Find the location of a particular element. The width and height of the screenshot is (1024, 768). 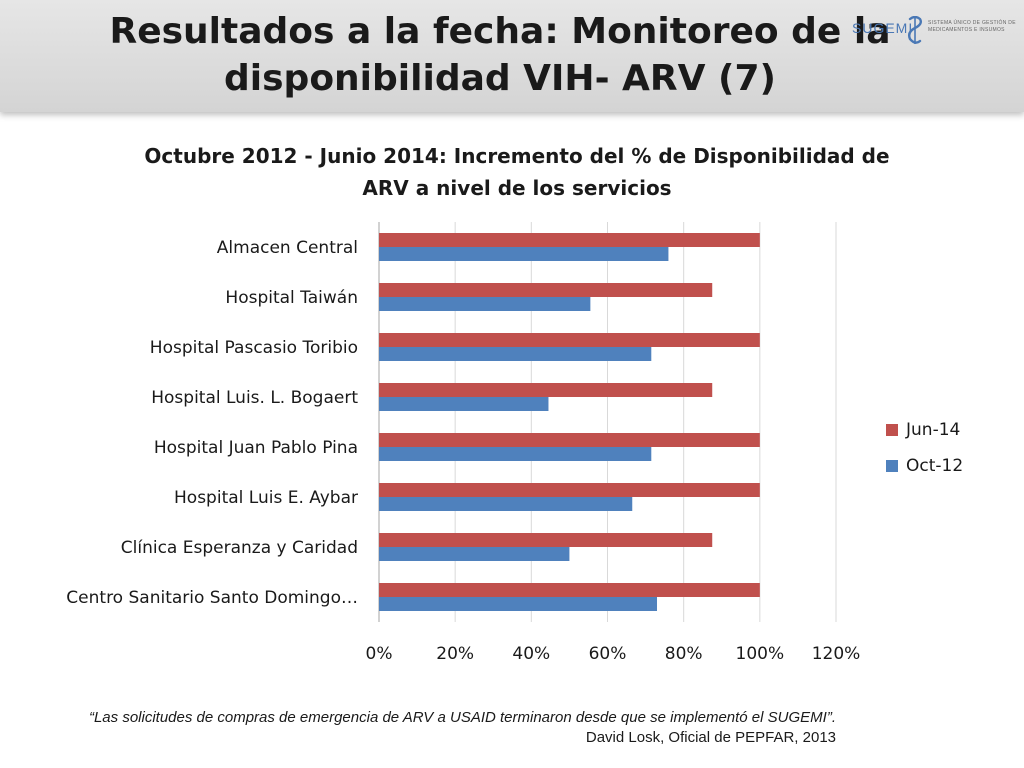

quote-attribution: David Losk, Oficial de PEPFAR, 2013 is located at coordinates (710, 737).